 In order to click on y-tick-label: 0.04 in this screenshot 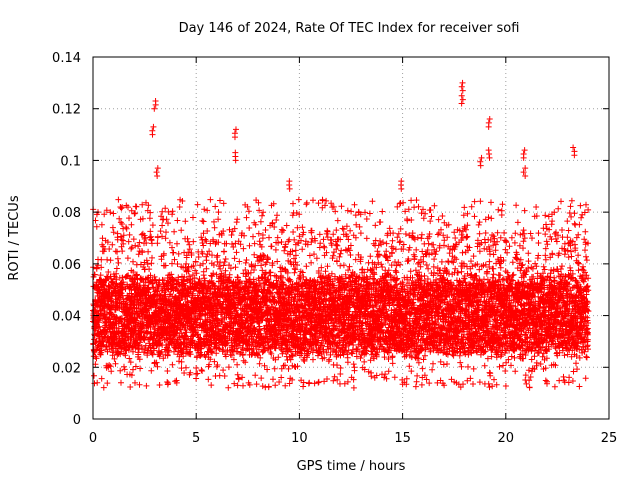, I will do `click(66, 317)`.